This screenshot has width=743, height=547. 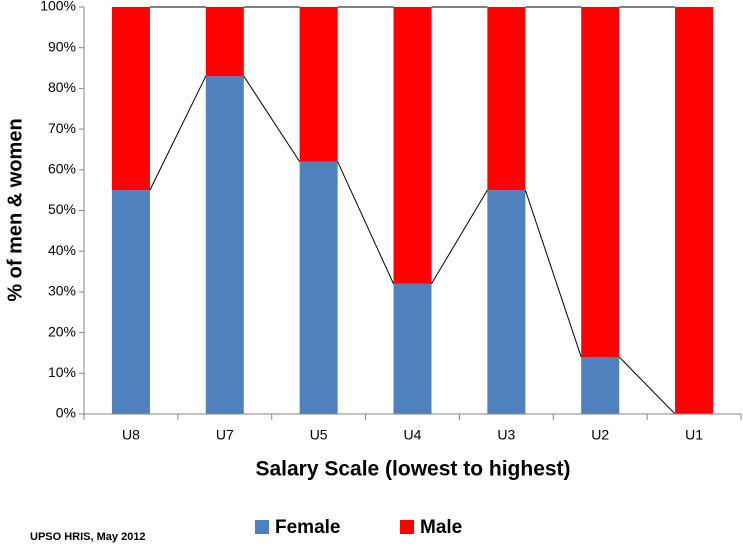 What do you see at coordinates (319, 435) in the screenshot?
I see `x-tick-label: U5` at bounding box center [319, 435].